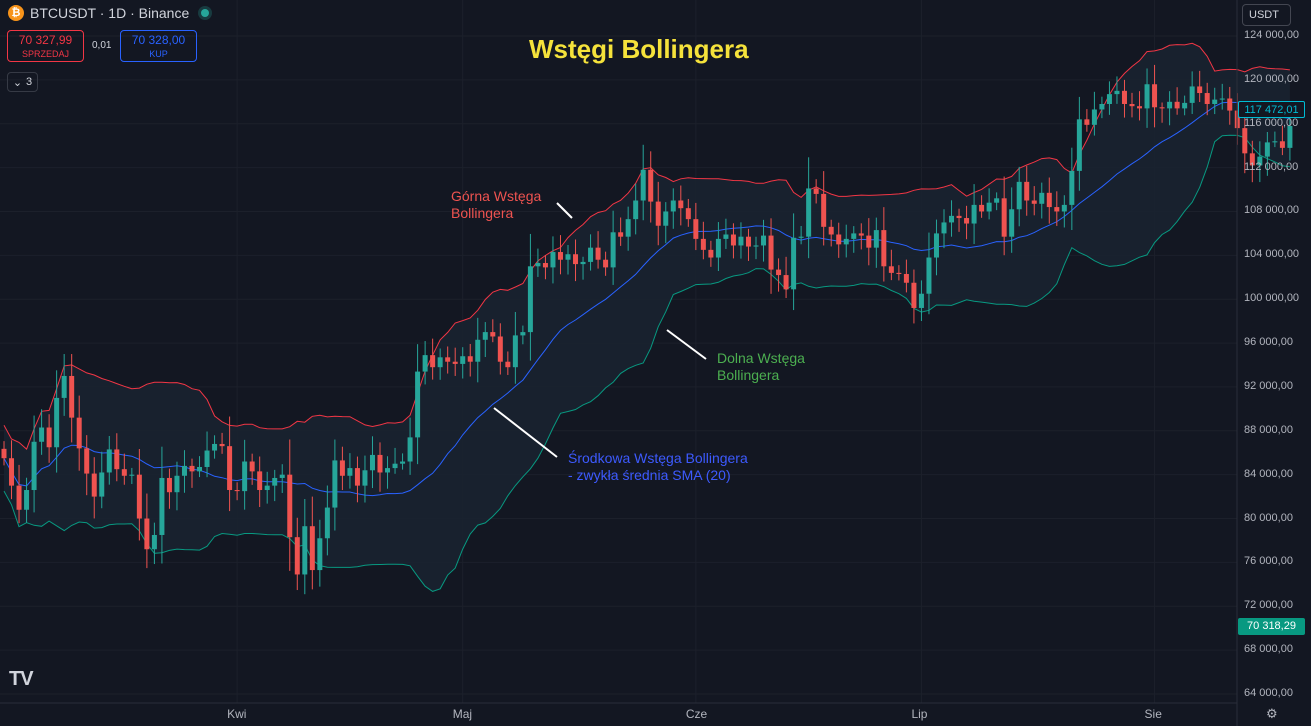 The width and height of the screenshot is (1311, 726). What do you see at coordinates (1153, 714) in the screenshot?
I see `time-tick-label: Sie` at bounding box center [1153, 714].